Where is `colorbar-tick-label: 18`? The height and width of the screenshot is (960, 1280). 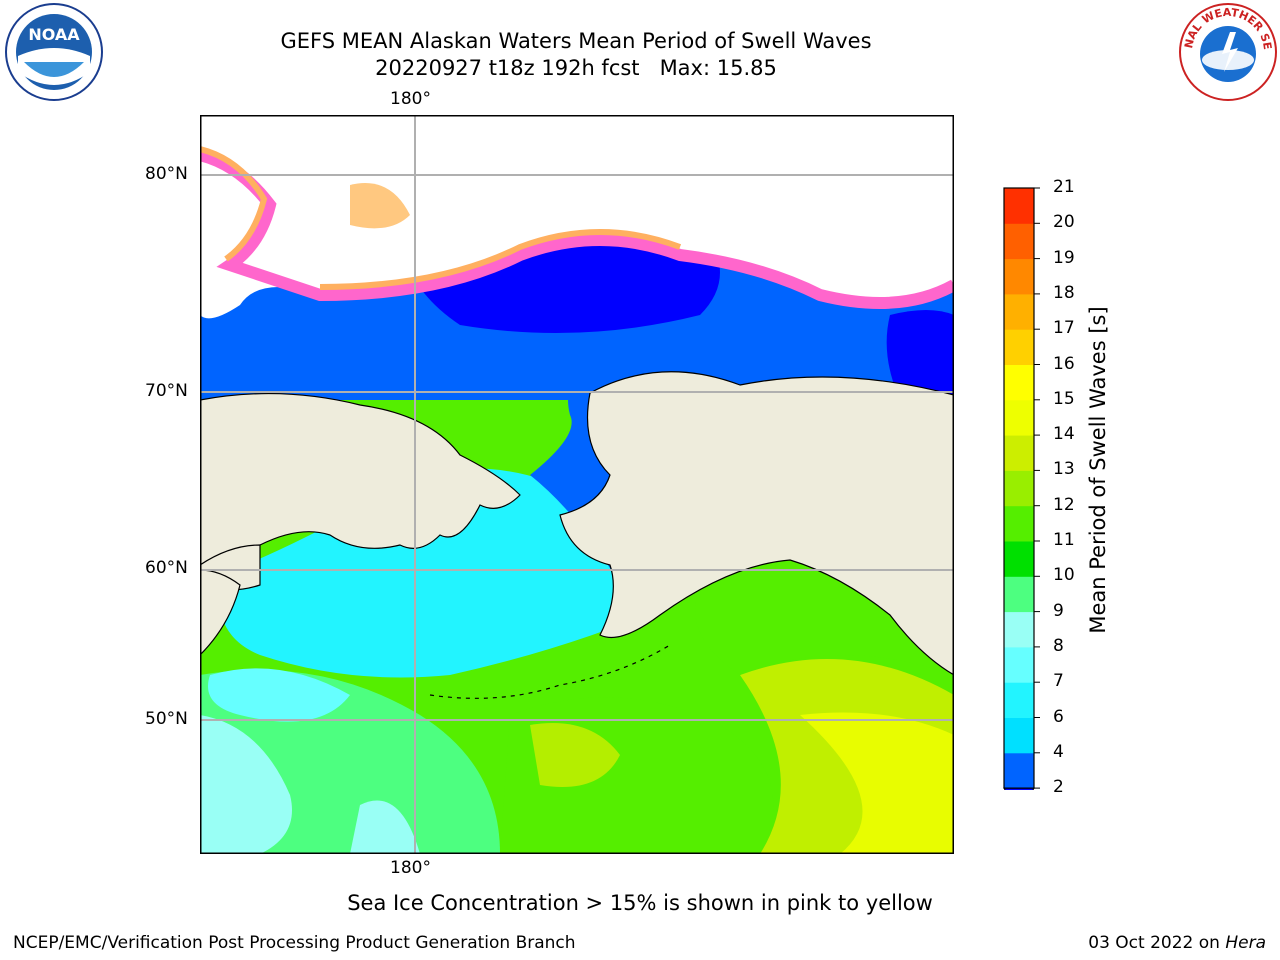 colorbar-tick-label: 18 is located at coordinates (1064, 292).